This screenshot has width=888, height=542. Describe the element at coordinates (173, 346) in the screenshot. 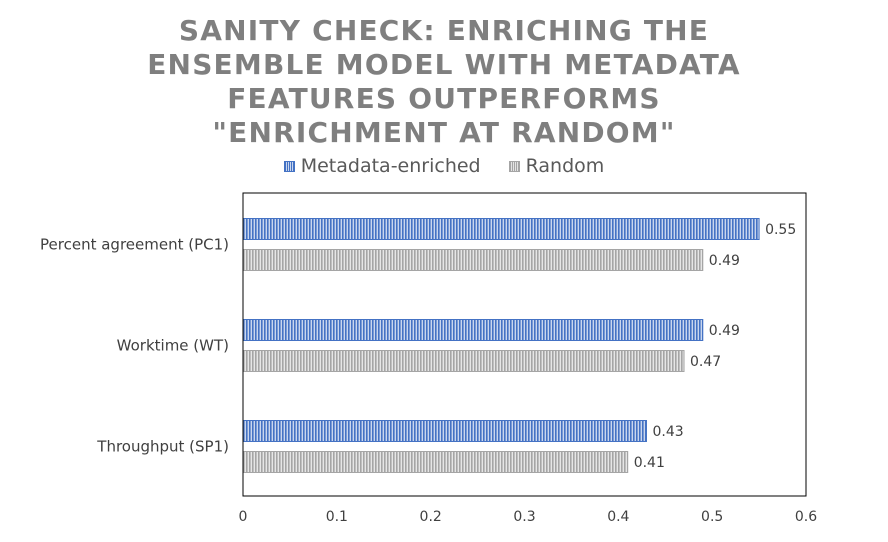

I see `category-label: Worktime (WT)` at that location.